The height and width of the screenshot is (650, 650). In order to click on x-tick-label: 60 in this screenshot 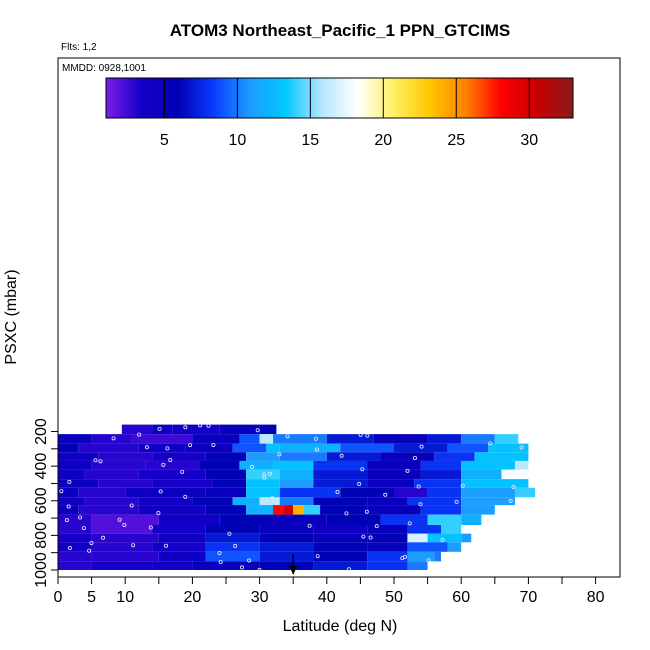, I will do `click(461, 597)`.